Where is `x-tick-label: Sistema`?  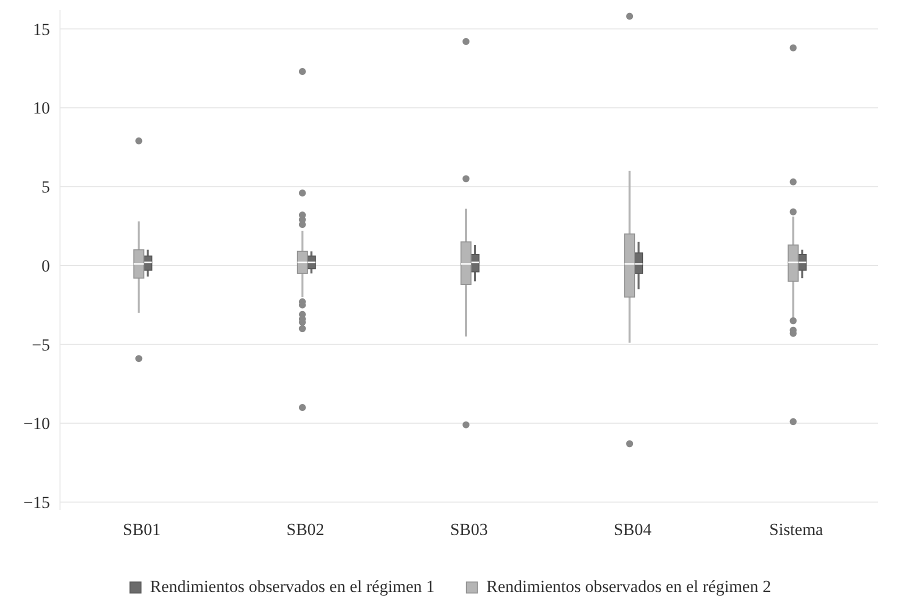
x-tick-label: Sistema is located at coordinates (796, 529).